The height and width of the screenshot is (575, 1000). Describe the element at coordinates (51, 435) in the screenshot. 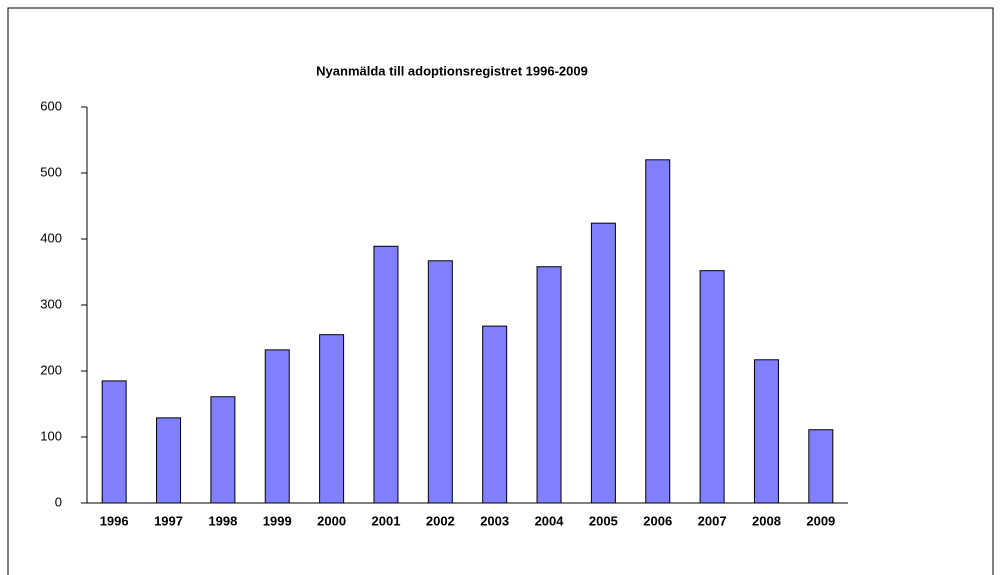

I see `y-tick-label: 100` at that location.